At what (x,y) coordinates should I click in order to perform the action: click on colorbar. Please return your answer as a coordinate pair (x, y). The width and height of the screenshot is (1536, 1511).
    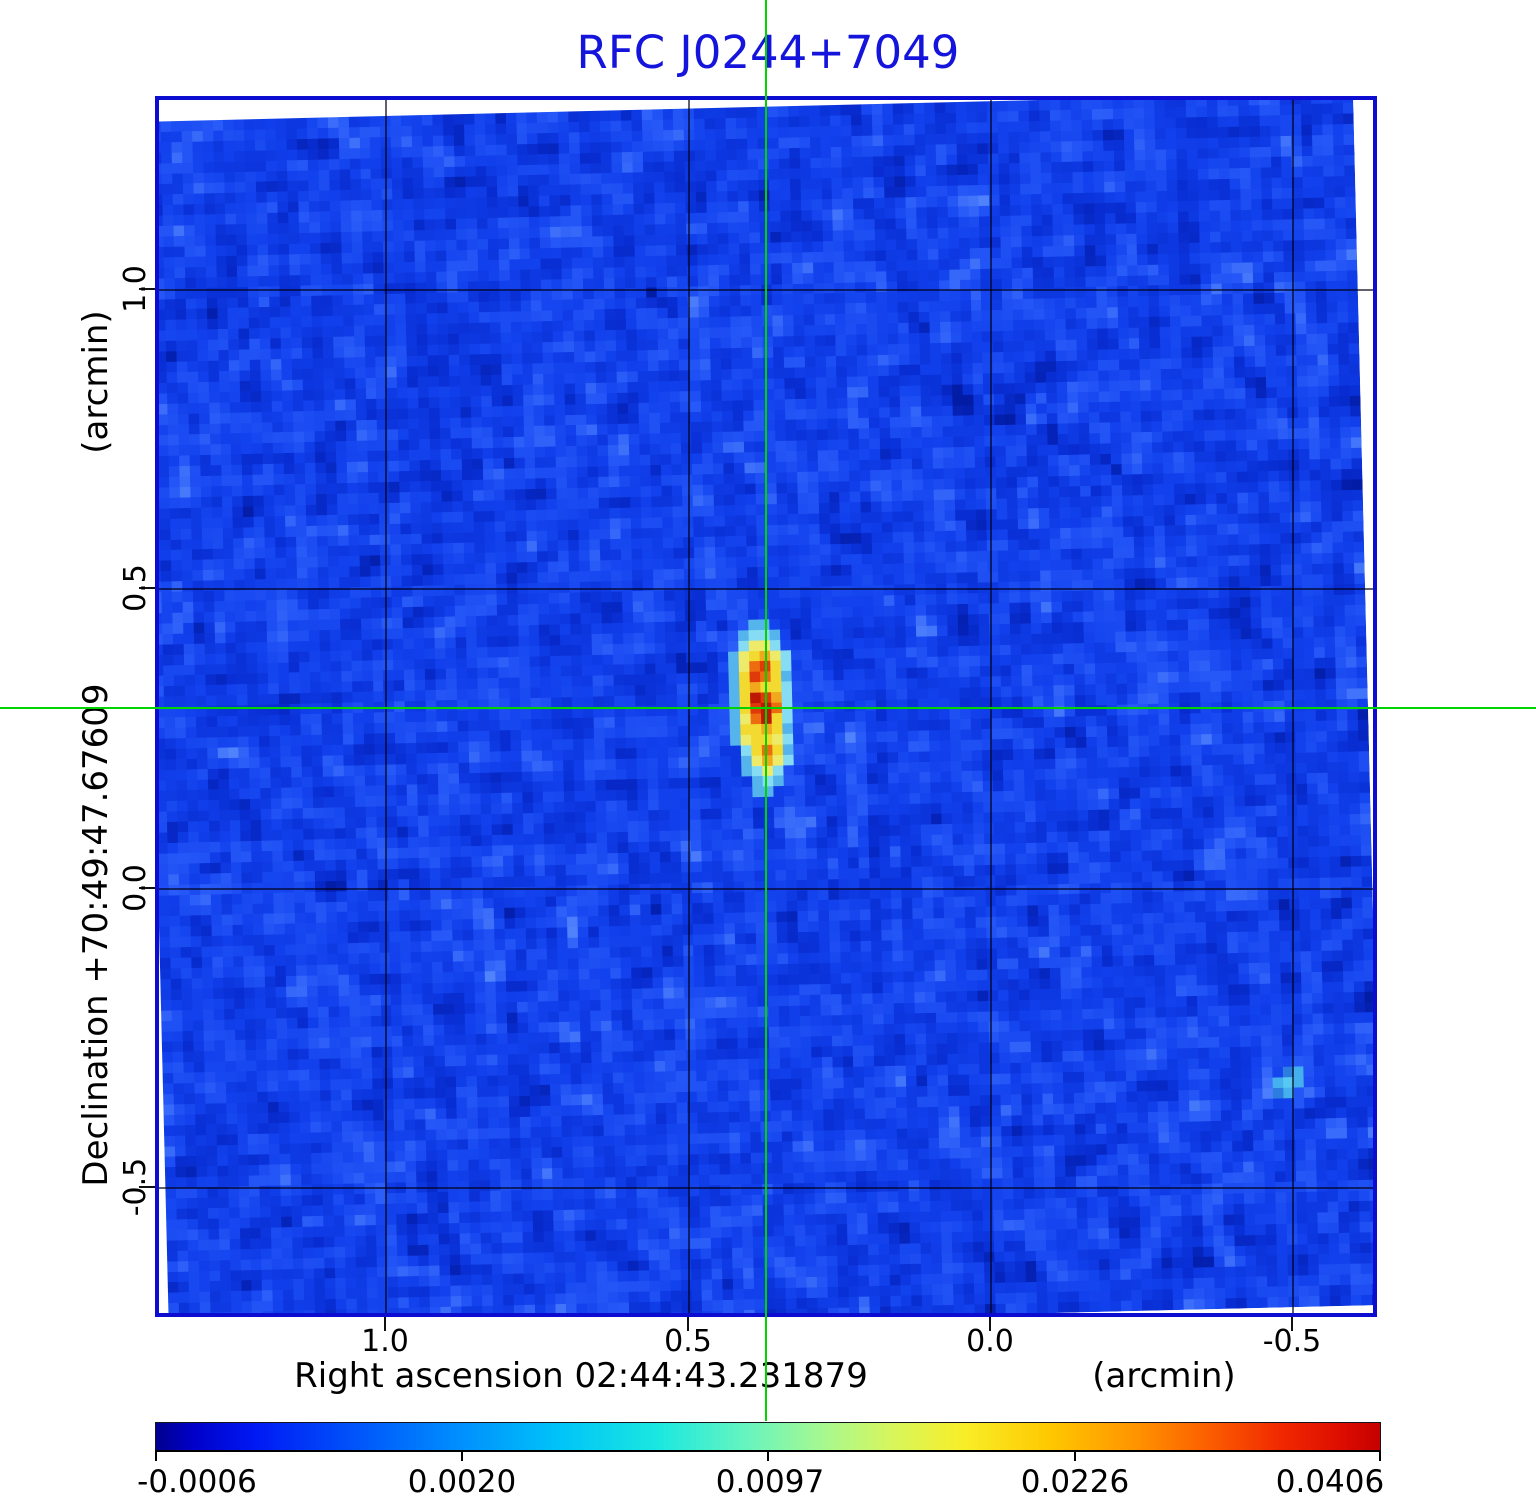
    Looking at the image, I should click on (768, 1437).